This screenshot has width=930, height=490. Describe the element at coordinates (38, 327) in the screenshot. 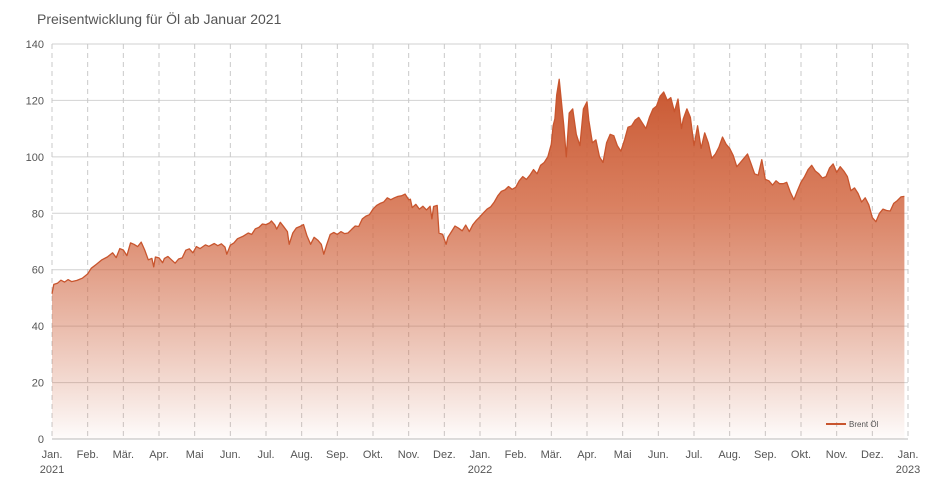

I see `y-tick-label: 40` at that location.